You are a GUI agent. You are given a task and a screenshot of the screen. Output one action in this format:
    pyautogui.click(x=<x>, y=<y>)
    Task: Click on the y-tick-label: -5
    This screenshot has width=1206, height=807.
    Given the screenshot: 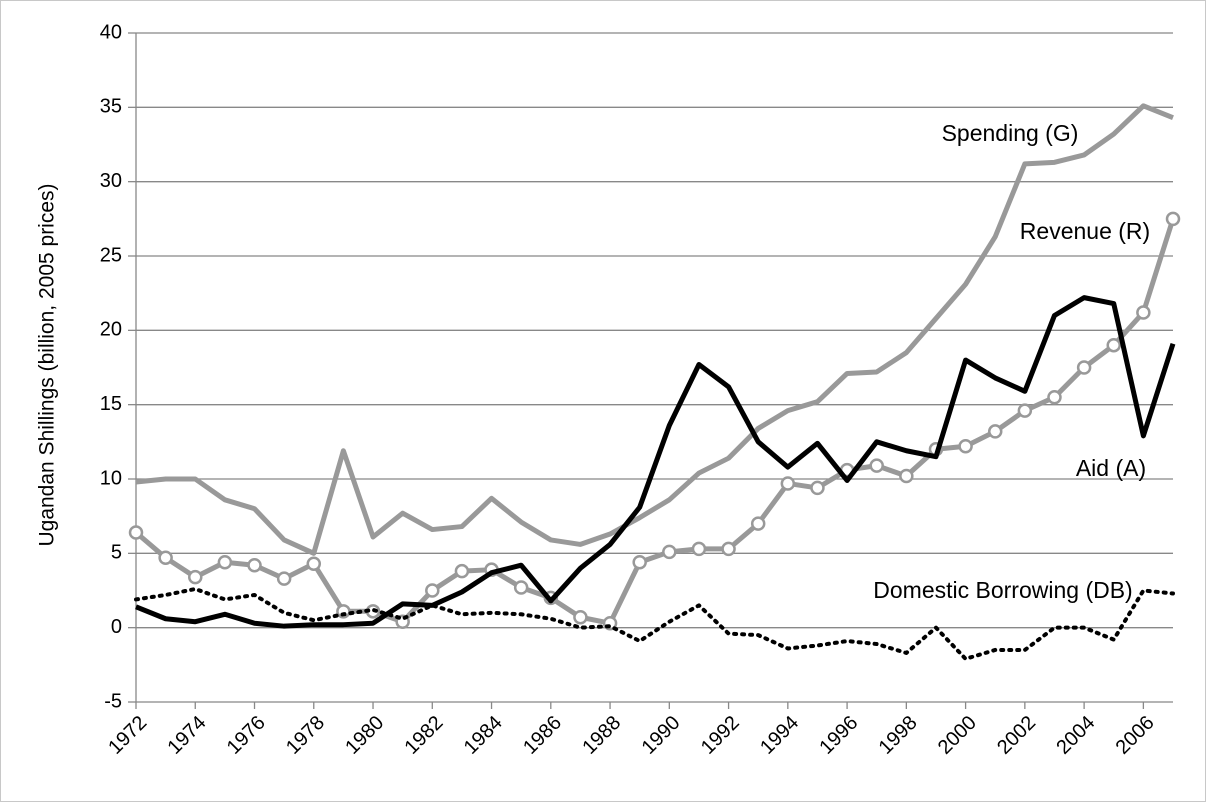 What is the action you would take?
    pyautogui.click(x=113, y=701)
    